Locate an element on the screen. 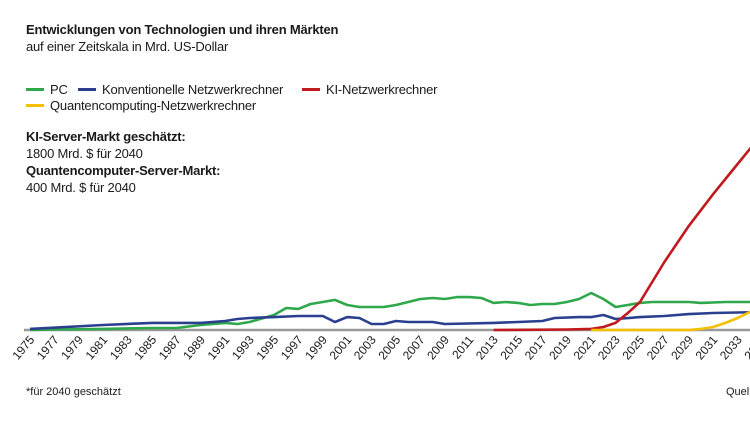 The height and width of the screenshot is (421, 750). x-tick-label: 1981 is located at coordinates (97, 348).